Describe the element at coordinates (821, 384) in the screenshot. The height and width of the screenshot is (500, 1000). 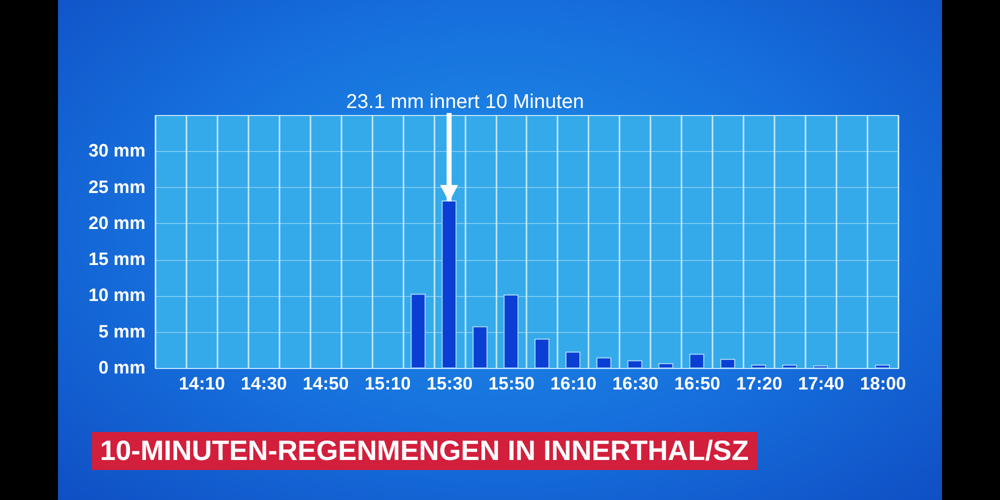
I see `x-tick-label: 17:40` at that location.